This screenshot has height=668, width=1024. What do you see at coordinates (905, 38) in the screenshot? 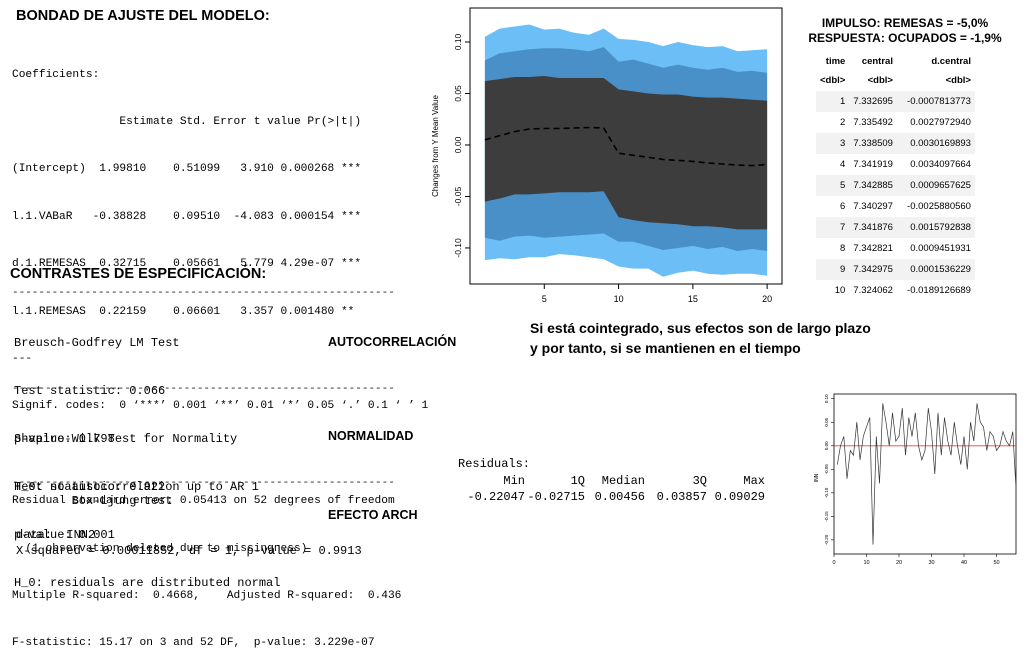
I see `response-line: RESPUESTA: OCUPADOS = -1,9%` at bounding box center [905, 38].